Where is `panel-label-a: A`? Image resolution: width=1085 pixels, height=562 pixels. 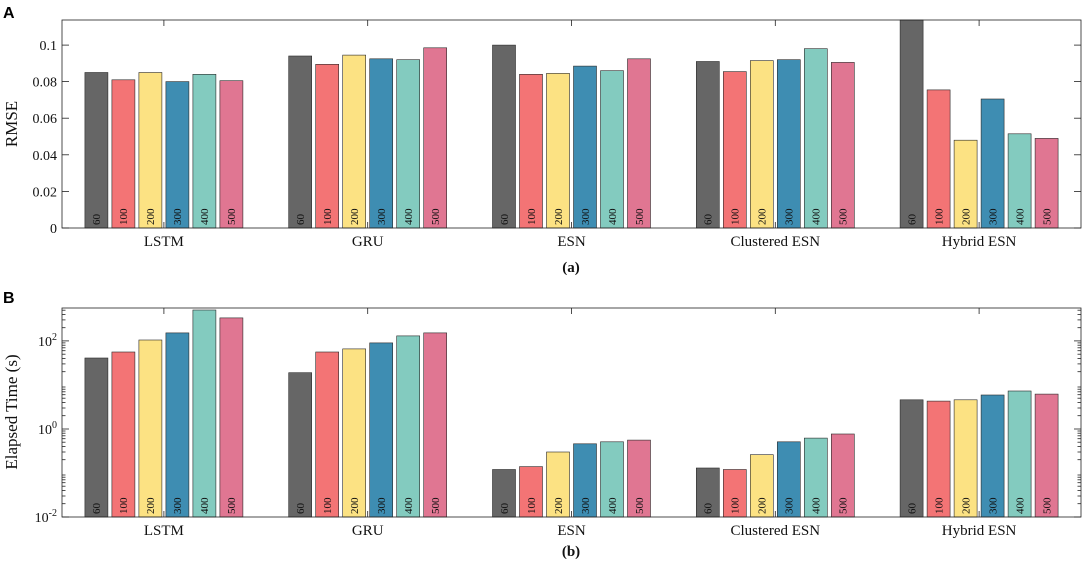
panel-label-a: A is located at coordinates (9, 13).